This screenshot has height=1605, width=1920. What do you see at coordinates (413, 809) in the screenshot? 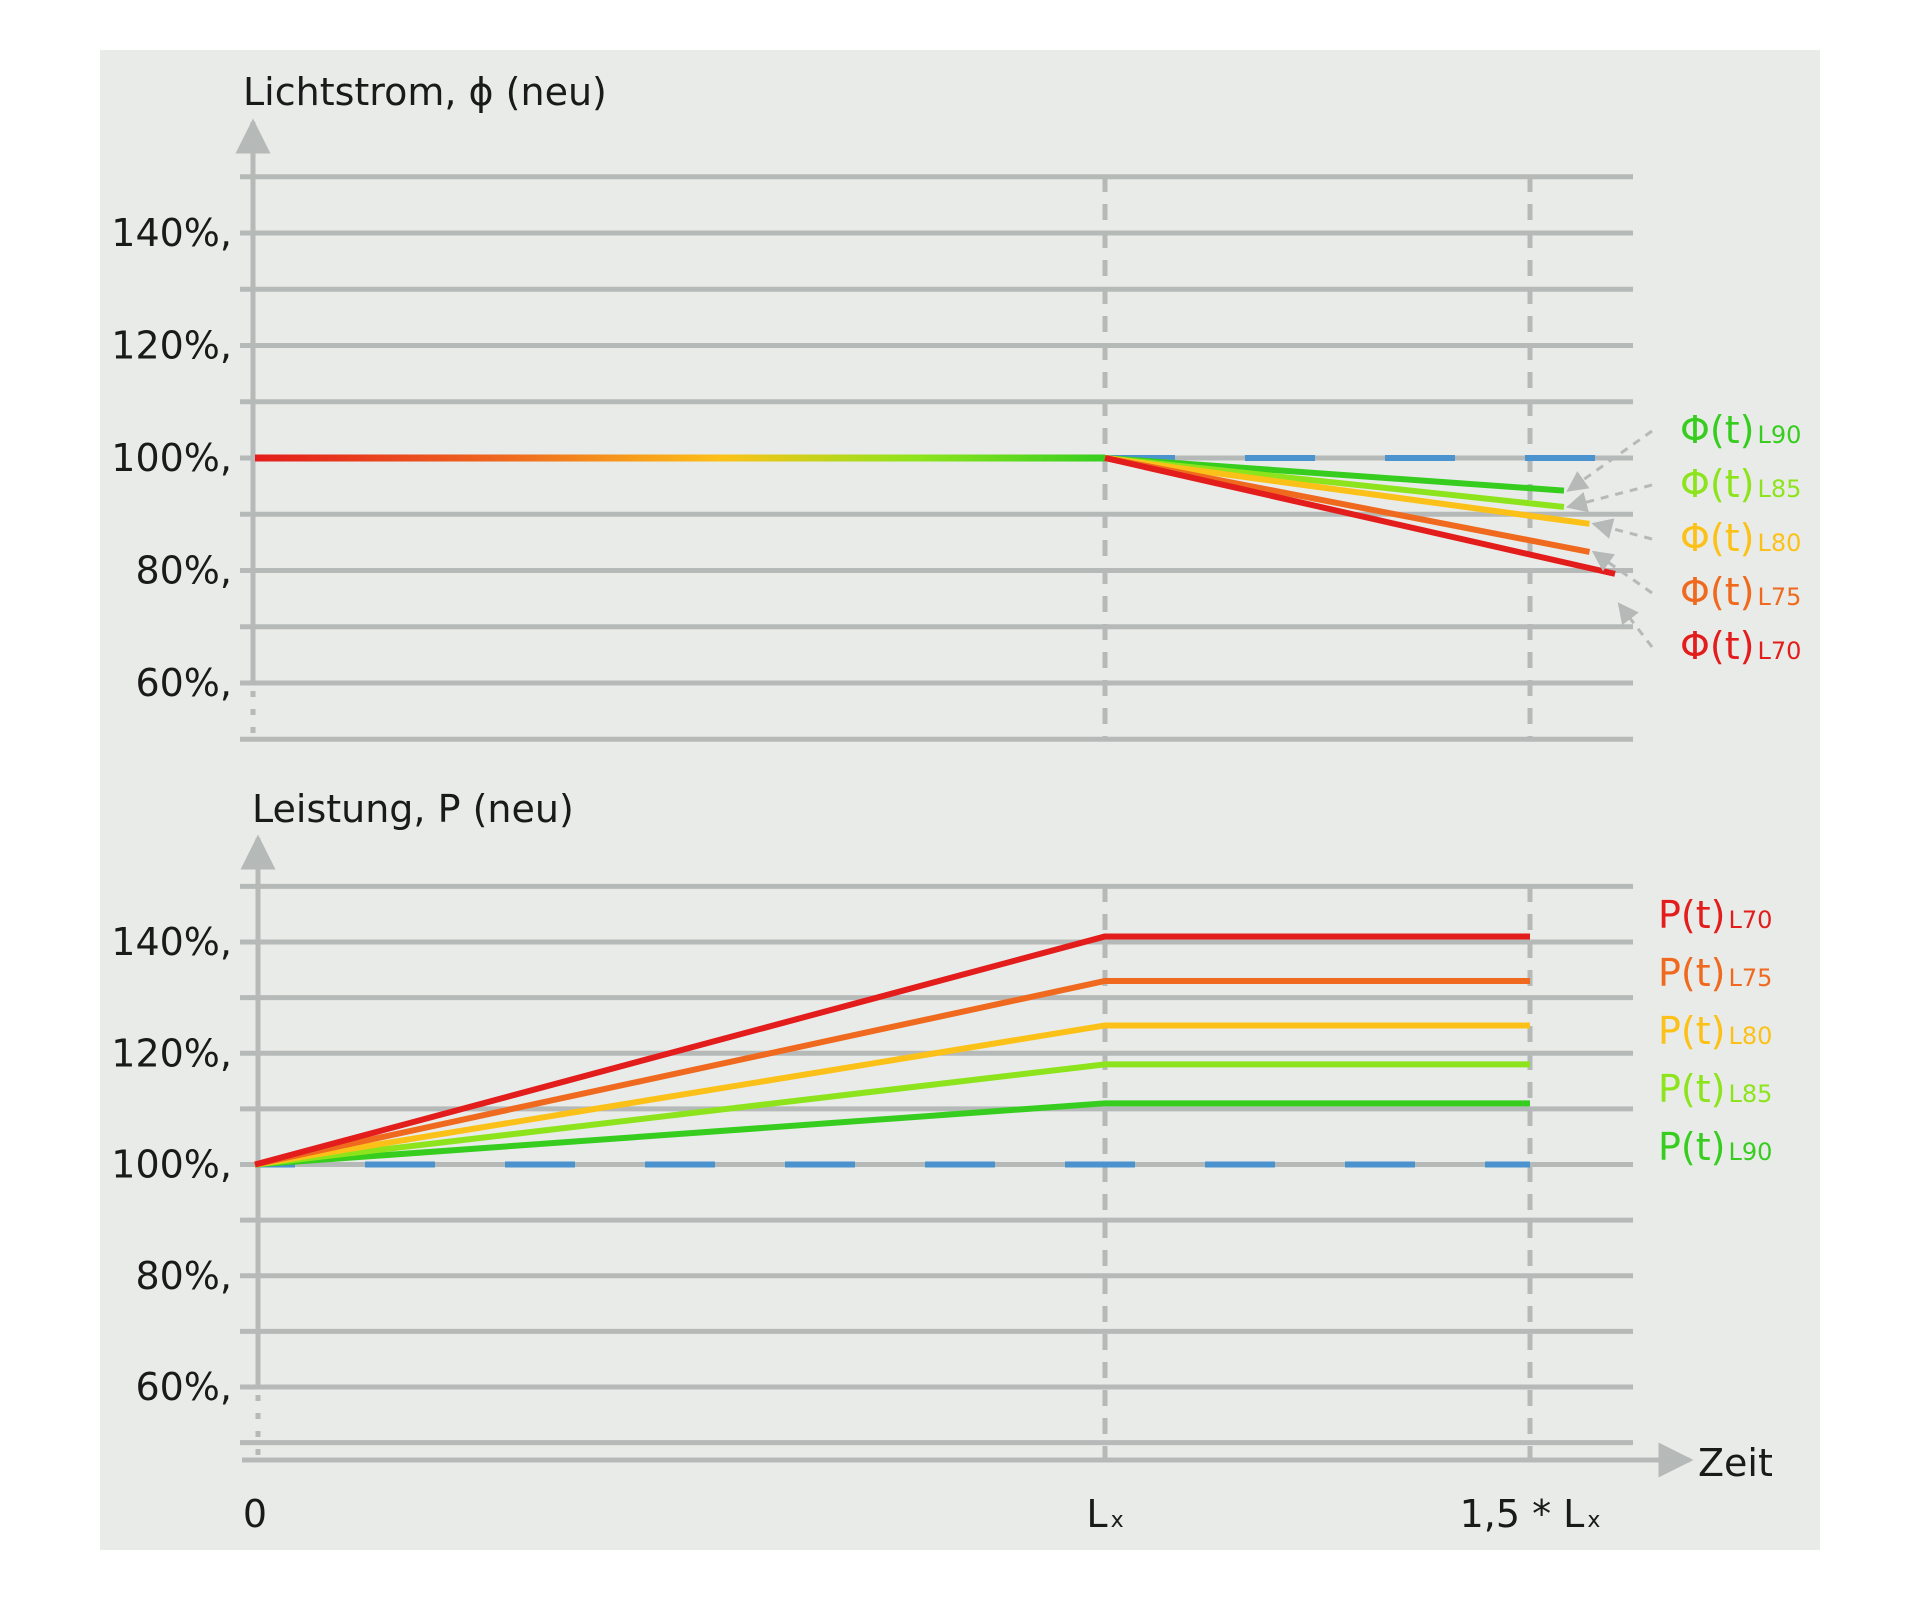
I see `chart-title: Leistung, P (neu)` at bounding box center [413, 809].